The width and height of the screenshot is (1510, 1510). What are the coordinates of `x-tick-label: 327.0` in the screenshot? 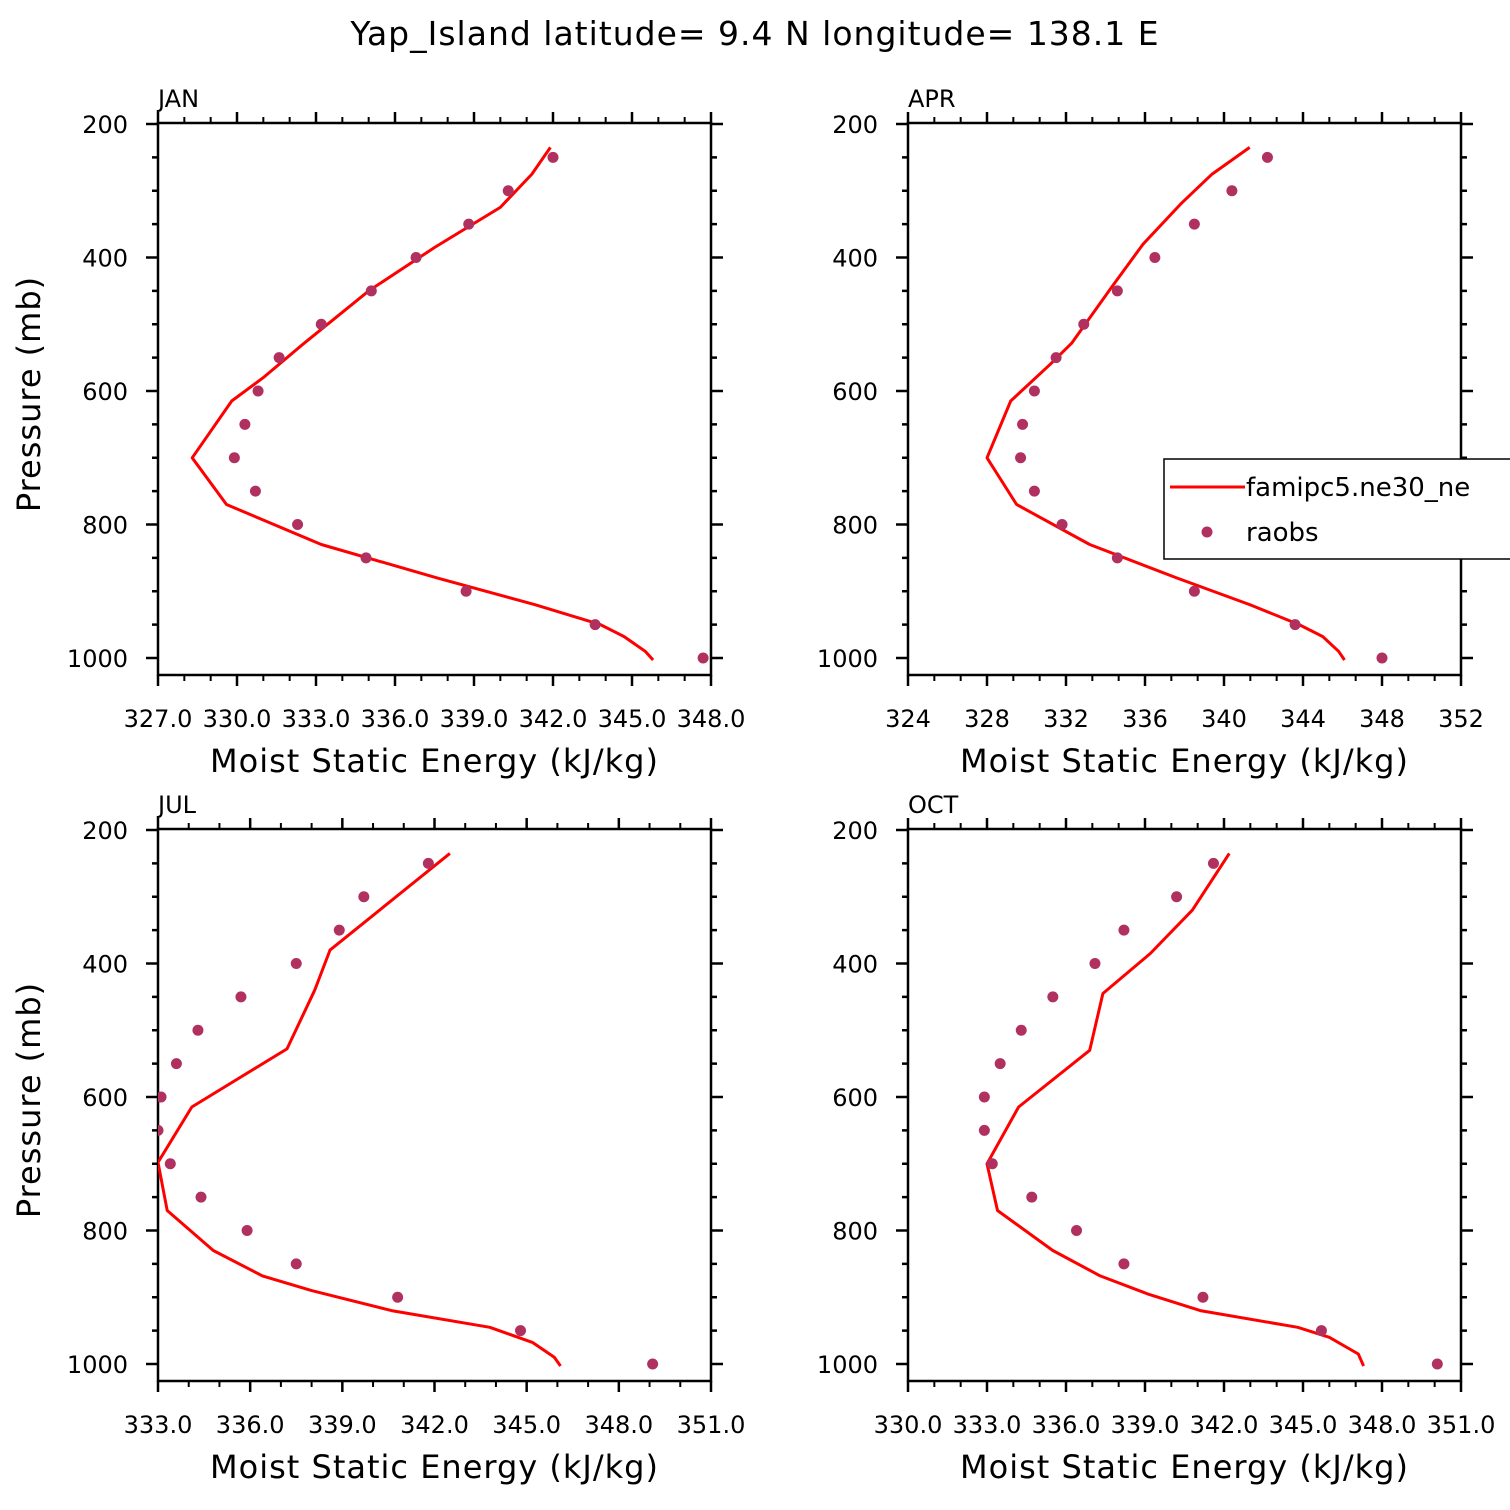 It's located at (158, 719).